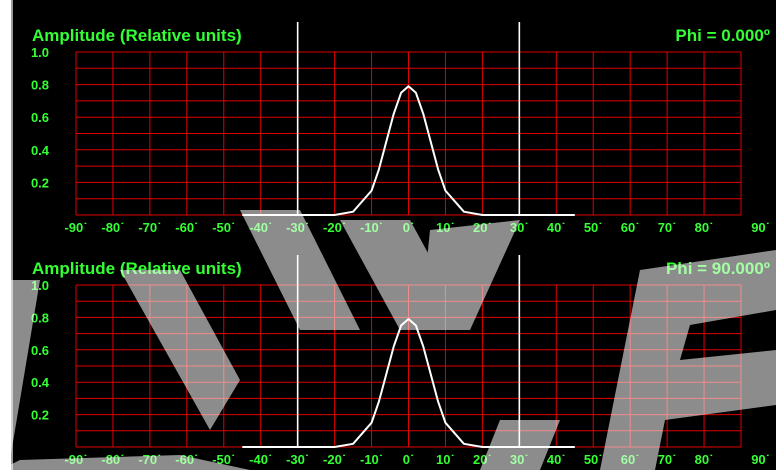  What do you see at coordinates (223, 227) in the screenshot?
I see `x-tick-label: -50˙` at bounding box center [223, 227].